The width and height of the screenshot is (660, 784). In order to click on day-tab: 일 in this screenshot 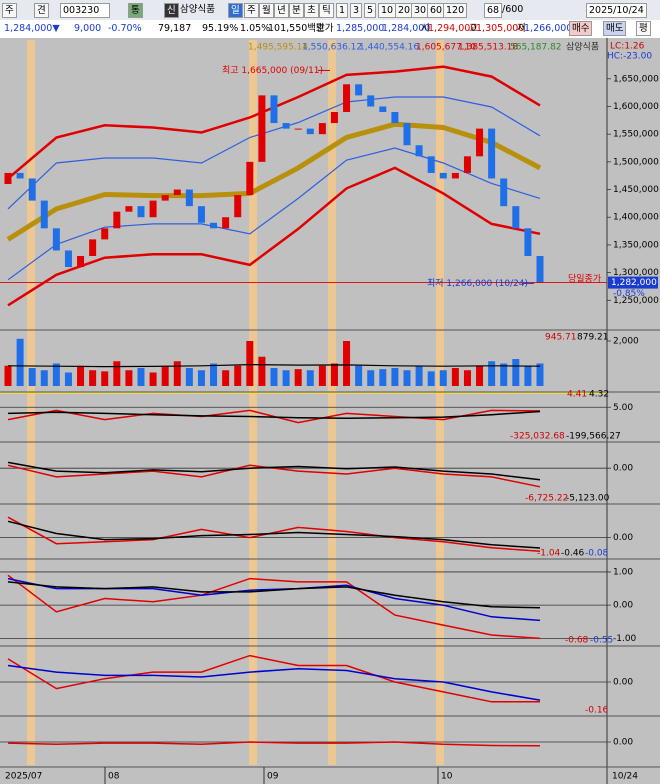, I will do `click(235, 10)`.